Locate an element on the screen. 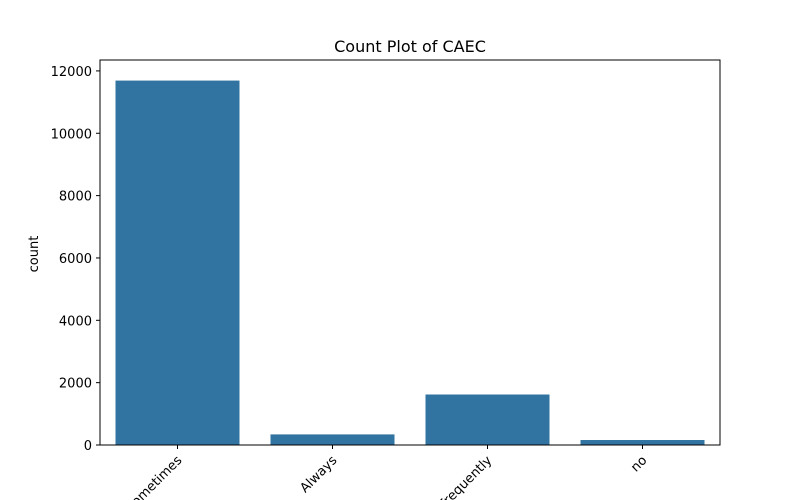 Image resolution: width=800 pixels, height=500 pixels. y-tick-label-2: 4000 is located at coordinates (75, 321).